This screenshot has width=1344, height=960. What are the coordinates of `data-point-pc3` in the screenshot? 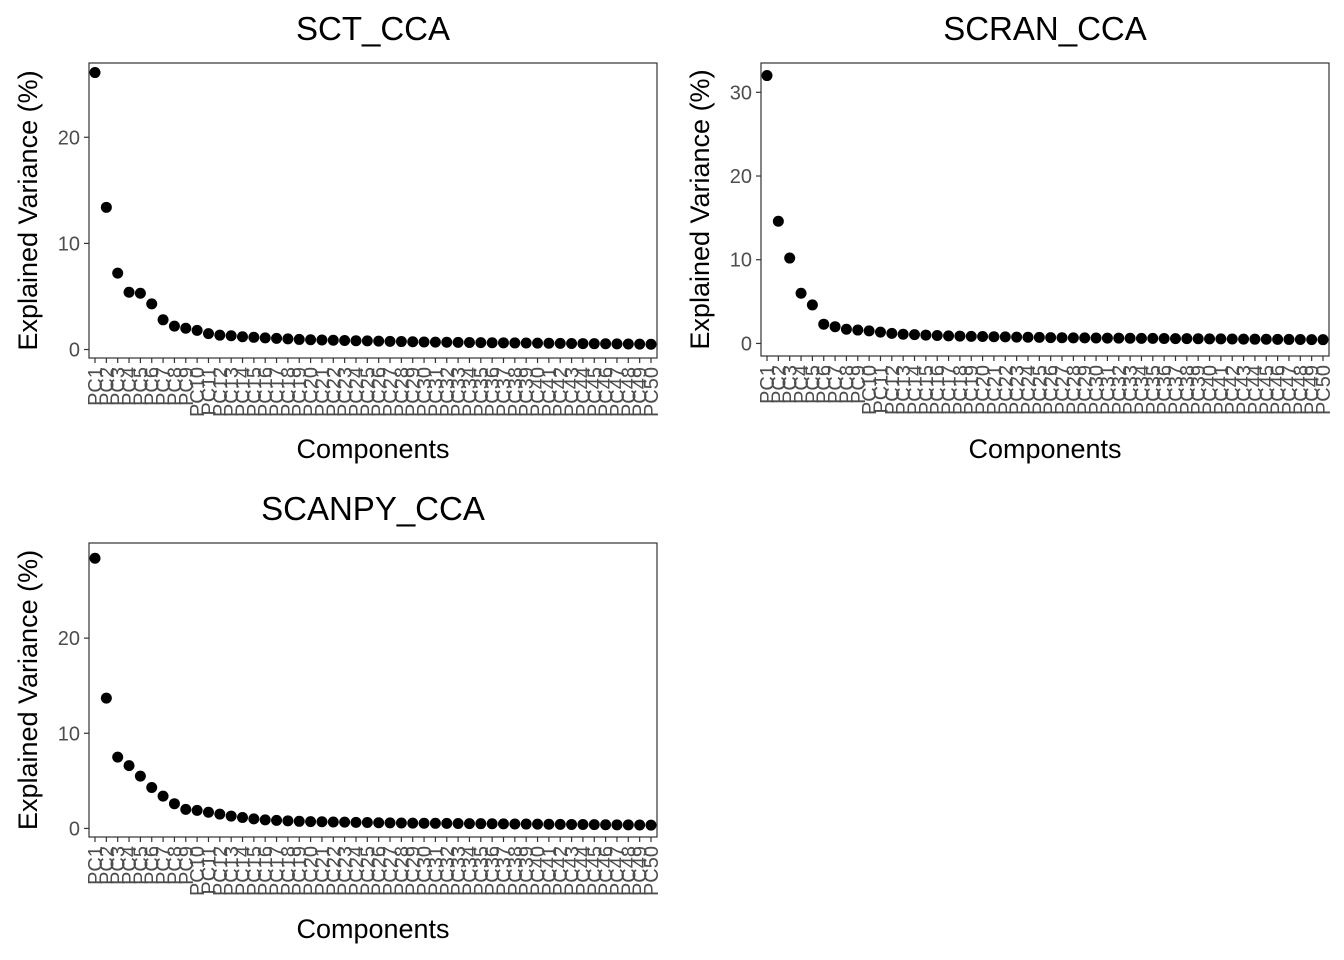 It's located at (118, 273).